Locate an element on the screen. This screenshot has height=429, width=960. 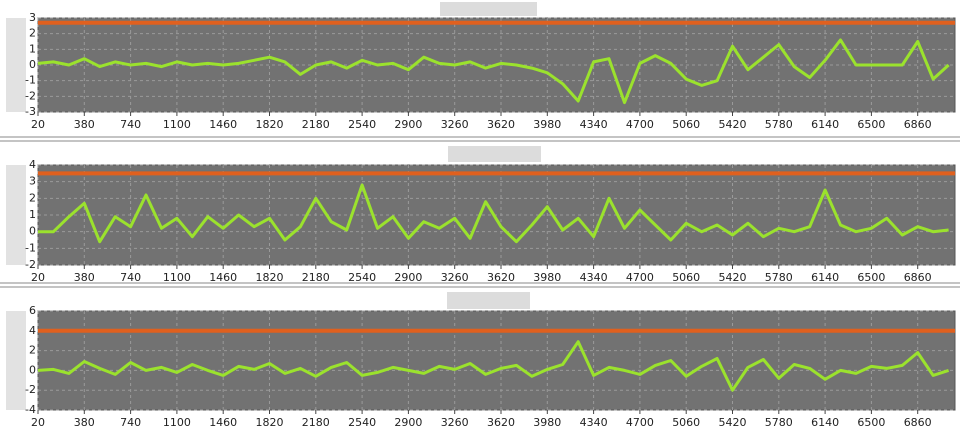
y-tick-label: -4 is located at coordinates (30, 409).